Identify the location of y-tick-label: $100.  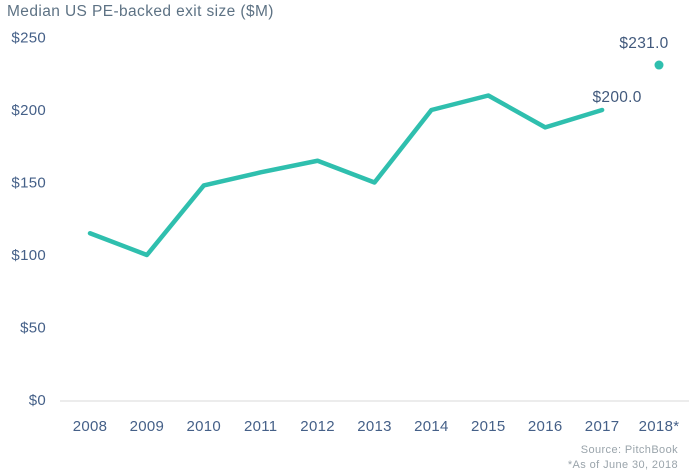
(28, 255).